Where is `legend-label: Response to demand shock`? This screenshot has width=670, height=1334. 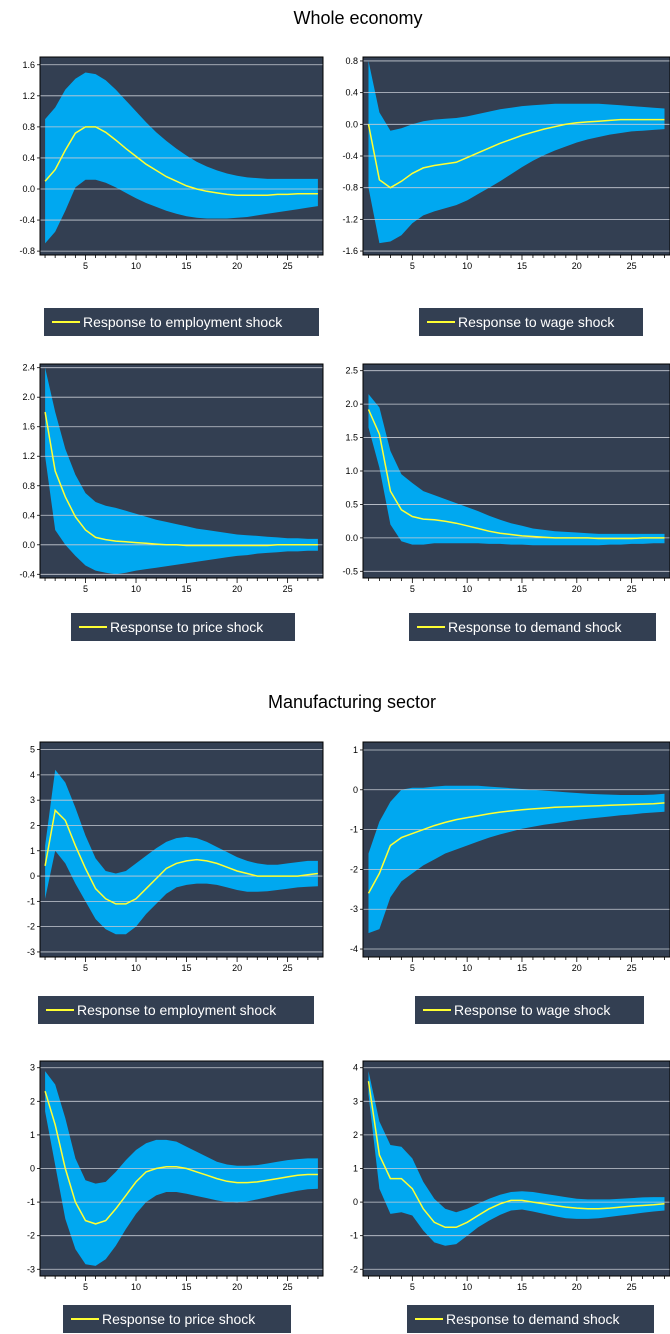 legend-label: Response to demand shock is located at coordinates (533, 1319).